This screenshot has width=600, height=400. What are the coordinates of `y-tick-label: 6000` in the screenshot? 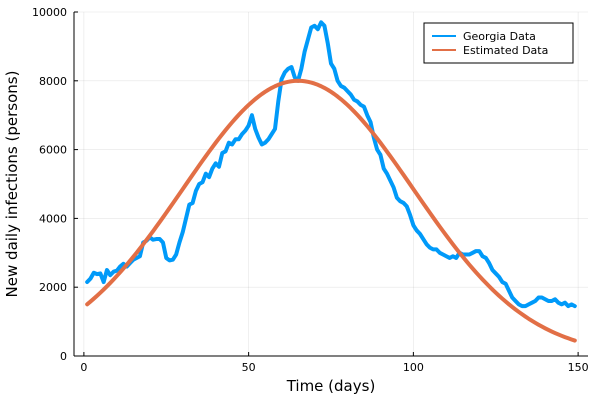 It's located at (53, 150).